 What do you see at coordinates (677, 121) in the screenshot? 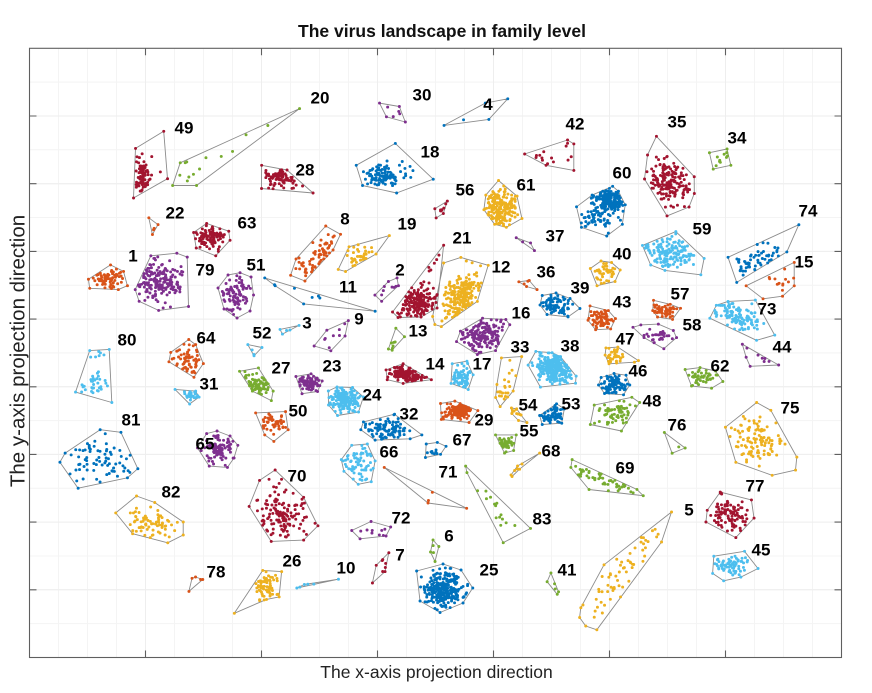
I see `svg-text: 35` at bounding box center [677, 121].